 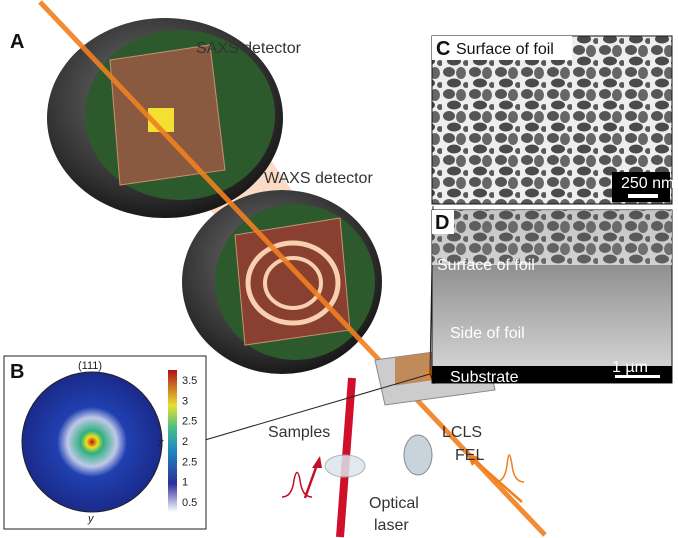 I want to click on xray-arrow, so click(x=497, y=480).